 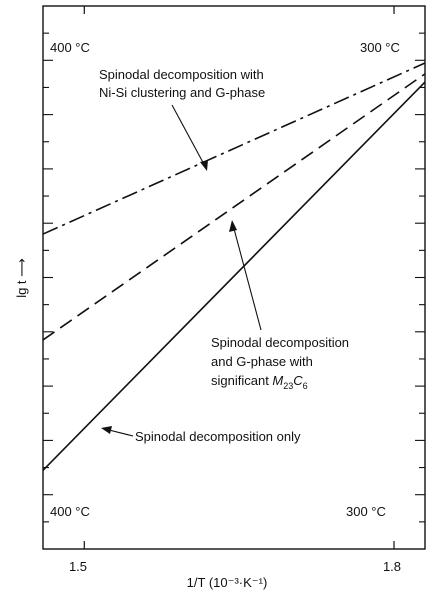 I want to click on x-tick-label: 1.5, so click(x=78, y=566).